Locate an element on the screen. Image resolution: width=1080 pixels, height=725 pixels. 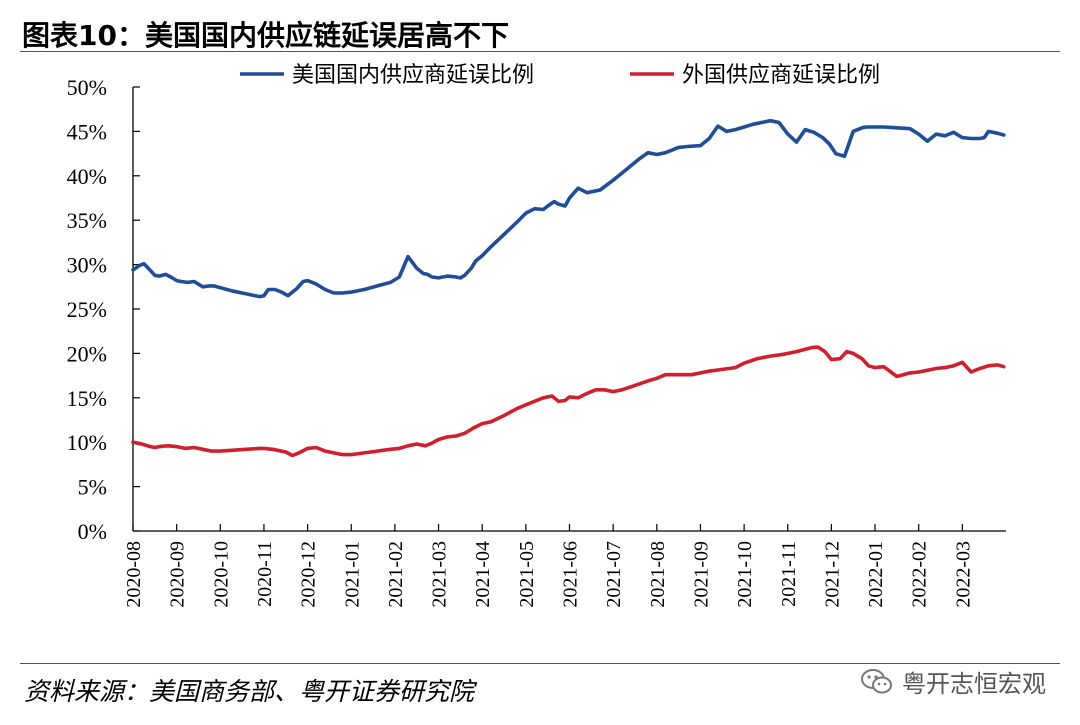
series-line-foreign is located at coordinates (568, 401).